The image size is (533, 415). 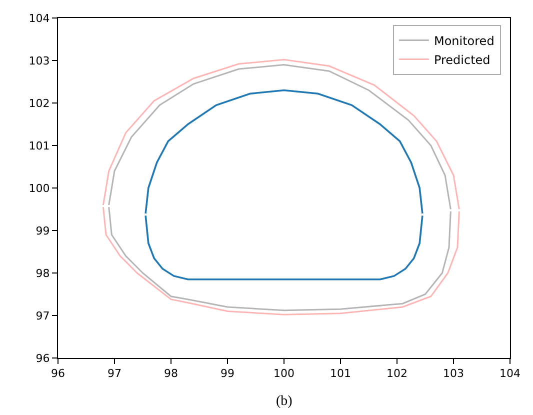 I want to click on x-tick-label: 103, so click(x=453, y=373).